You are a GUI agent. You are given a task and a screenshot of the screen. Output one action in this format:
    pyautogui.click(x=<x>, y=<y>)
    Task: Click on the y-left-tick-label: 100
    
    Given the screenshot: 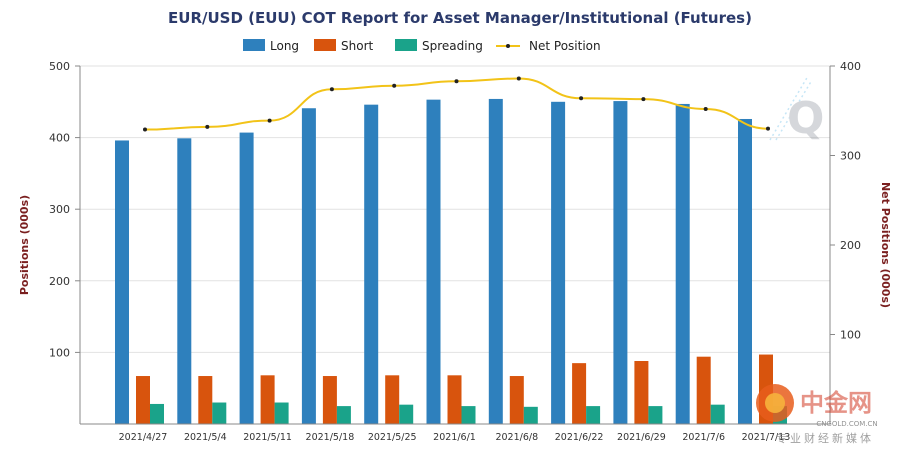 What is the action you would take?
    pyautogui.click(x=59, y=352)
    